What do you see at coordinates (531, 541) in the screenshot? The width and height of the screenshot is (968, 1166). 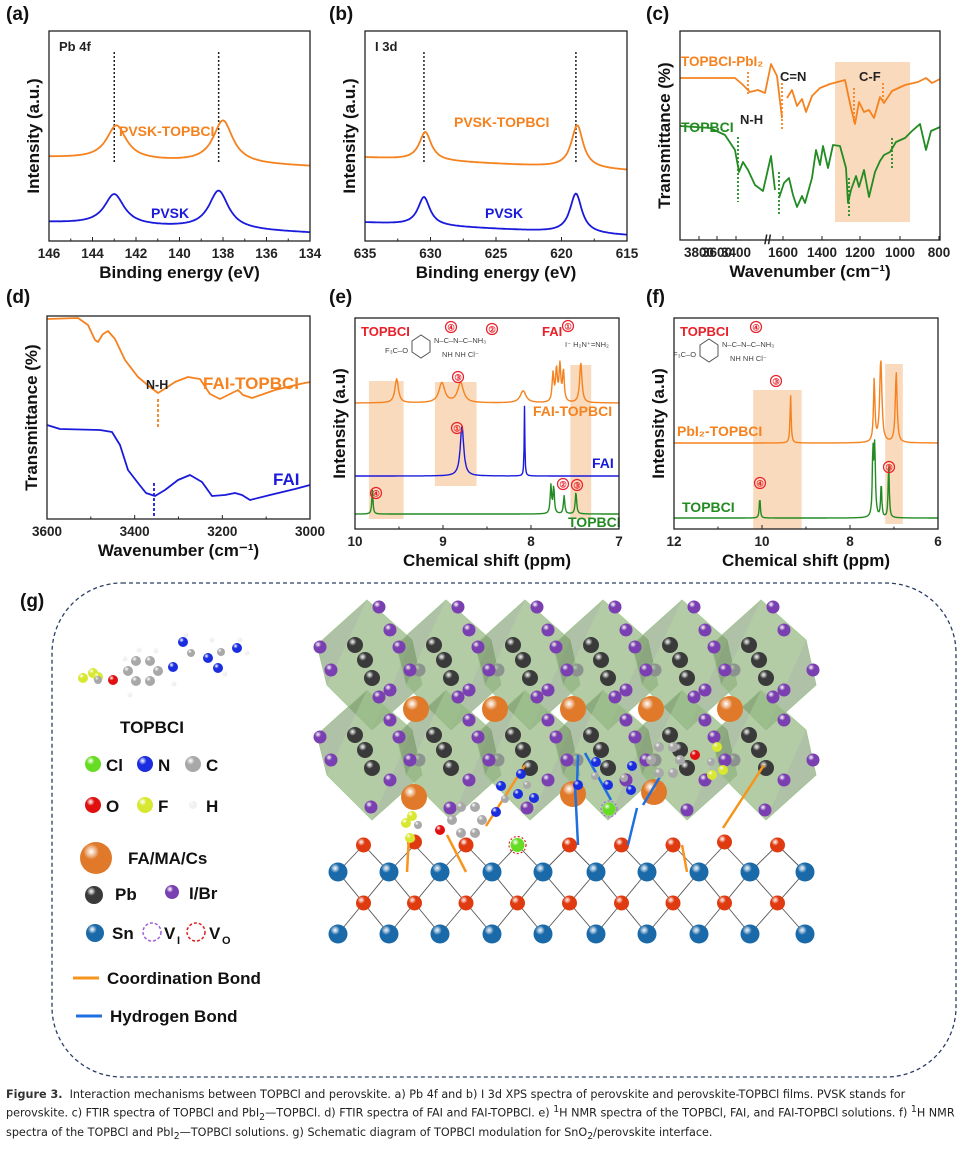 I see `x-tick-label: 8` at bounding box center [531, 541].